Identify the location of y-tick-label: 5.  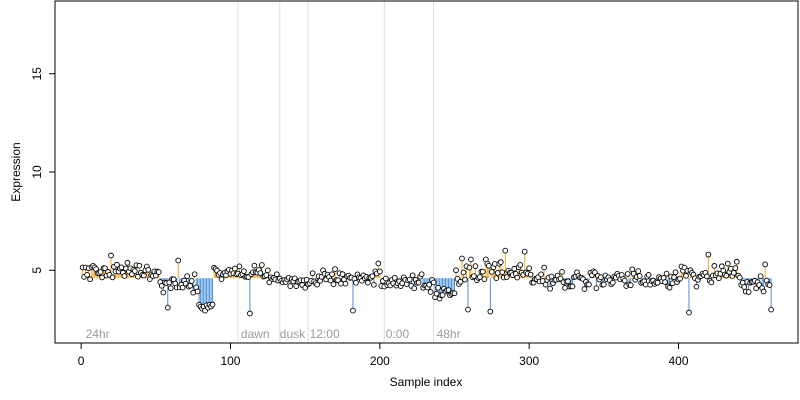
(37, 270).